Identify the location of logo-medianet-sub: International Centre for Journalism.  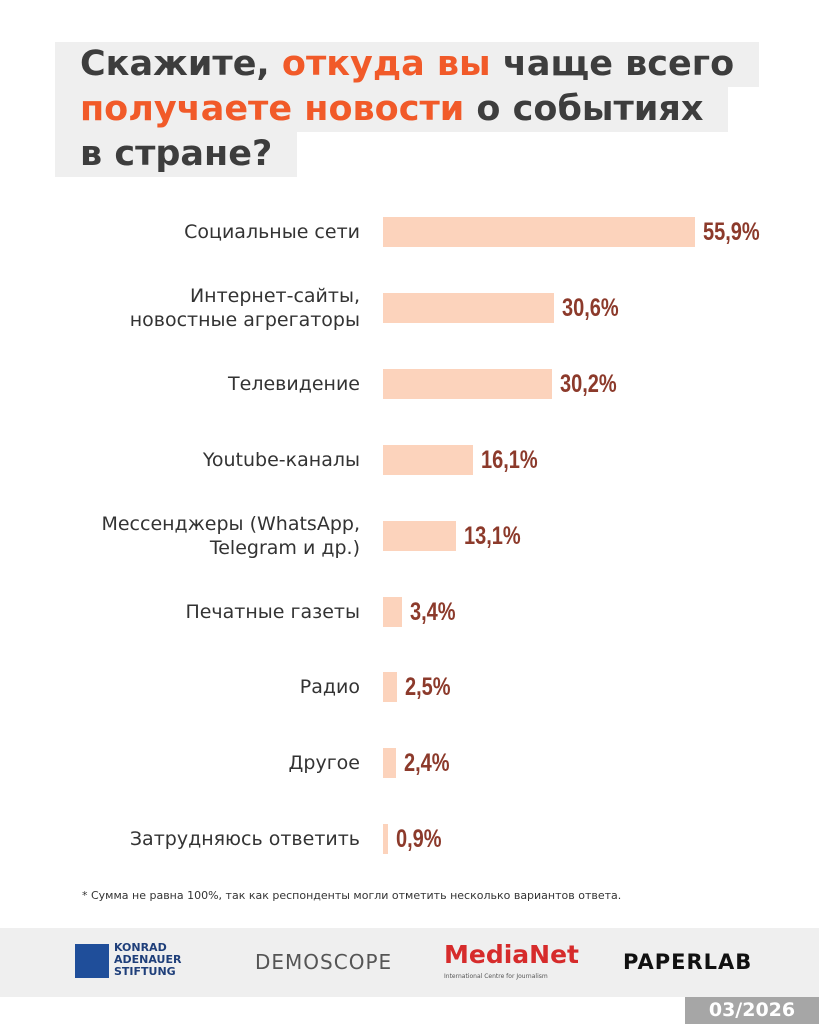
(496, 976).